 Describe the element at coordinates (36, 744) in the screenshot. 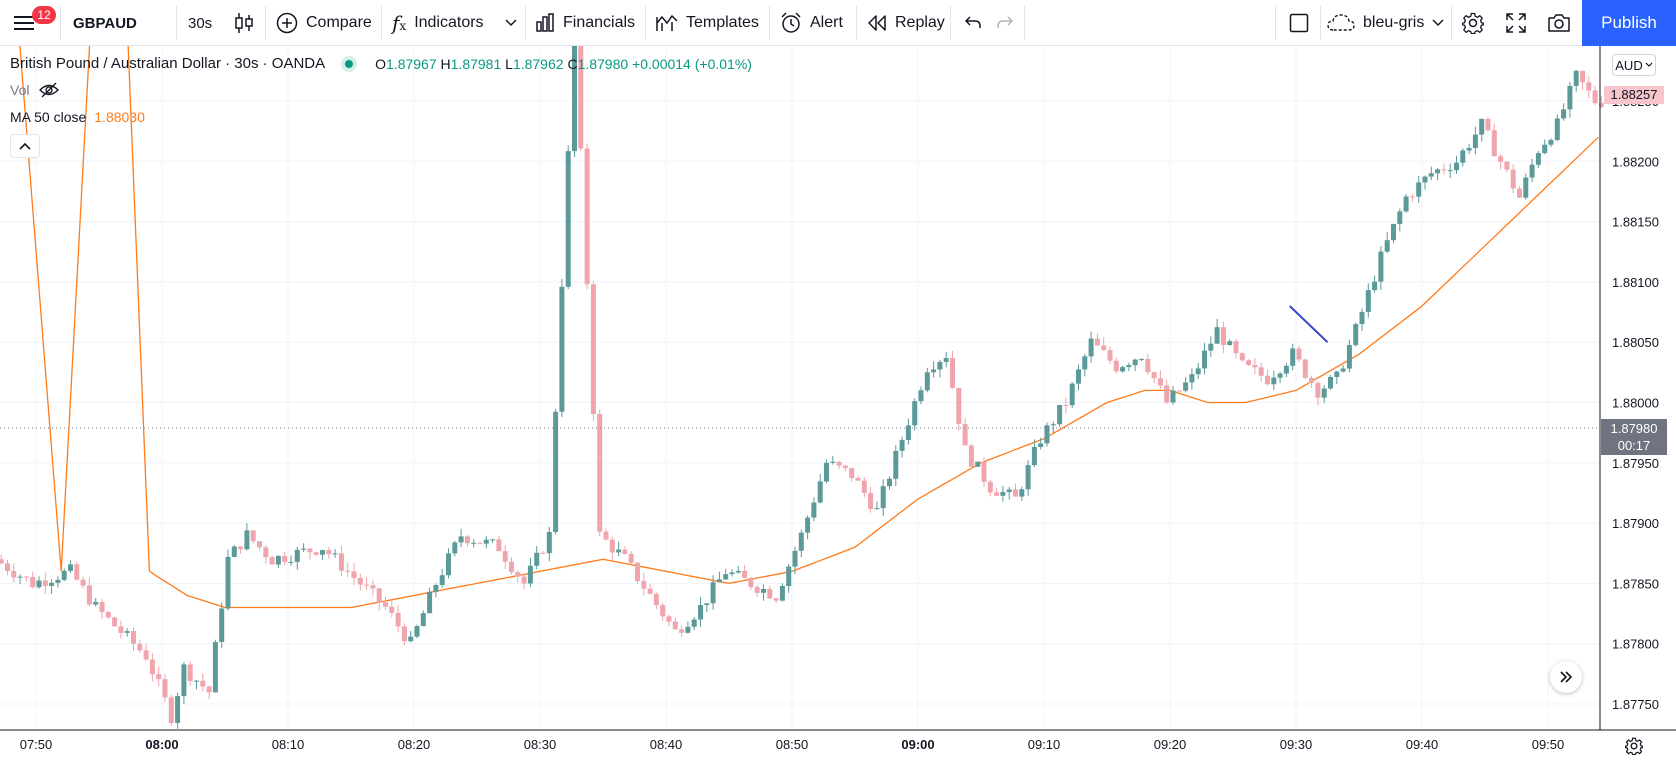

I see `time-tick-label: 07:50` at that location.